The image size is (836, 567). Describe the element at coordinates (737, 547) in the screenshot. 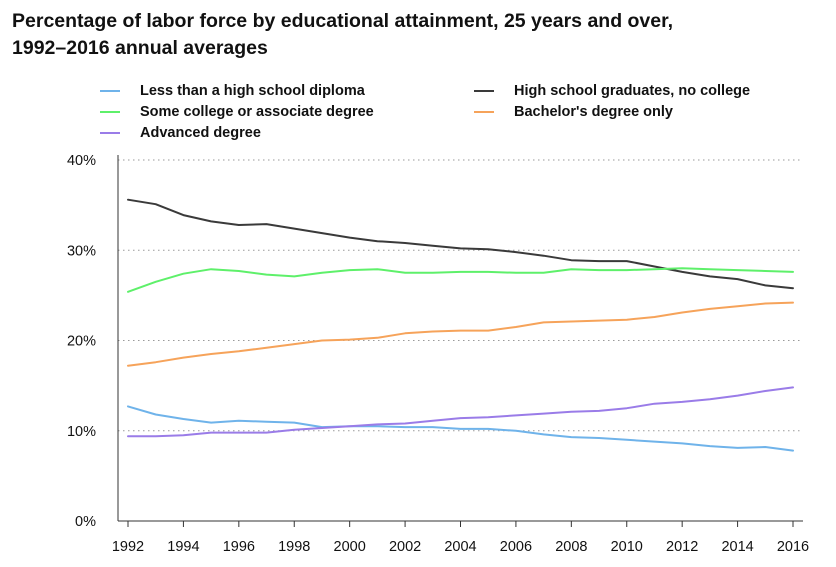

I see `x-tick-label: 2014` at that location.